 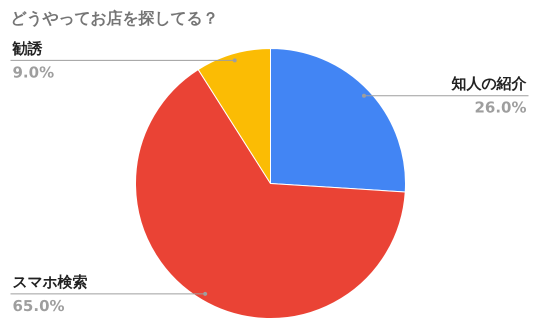 I want to click on data-label: 26.0%, so click(x=500, y=107).